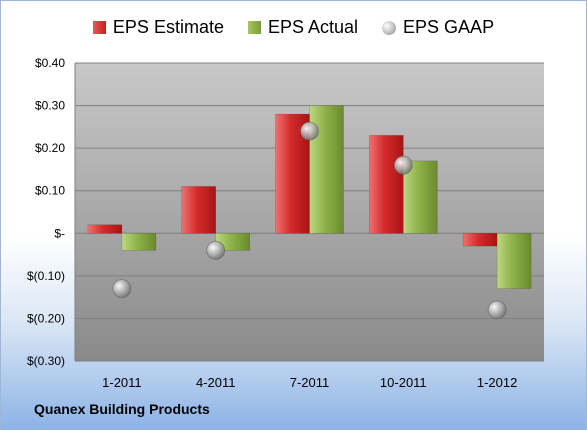 The image size is (587, 431). I want to click on legend-swatch-actual, so click(254, 27).